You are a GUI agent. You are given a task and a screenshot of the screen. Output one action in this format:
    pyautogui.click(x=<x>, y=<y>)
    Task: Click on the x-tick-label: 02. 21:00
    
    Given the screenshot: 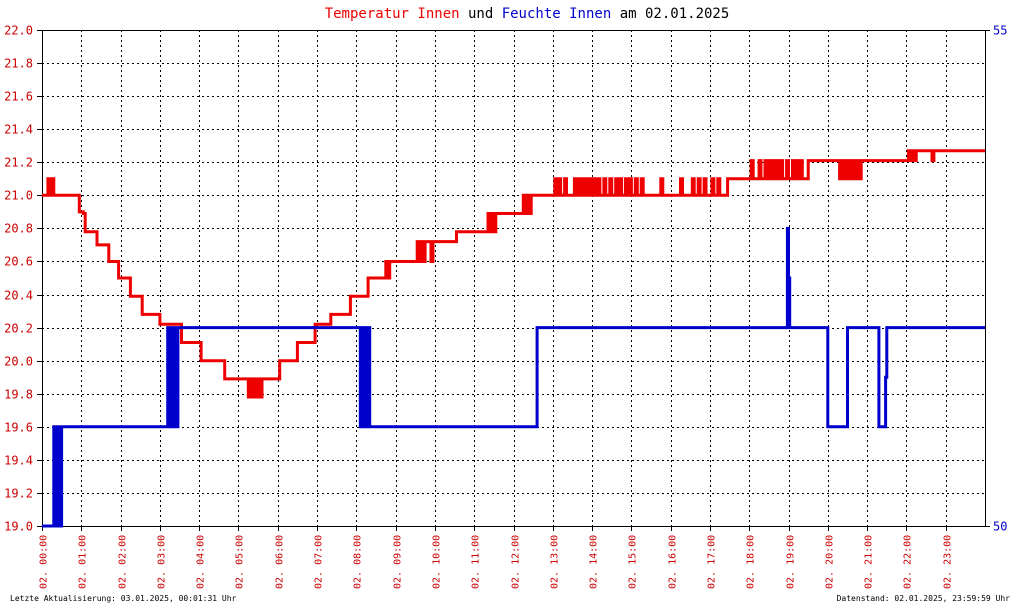 What is the action you would take?
    pyautogui.click(x=869, y=562)
    